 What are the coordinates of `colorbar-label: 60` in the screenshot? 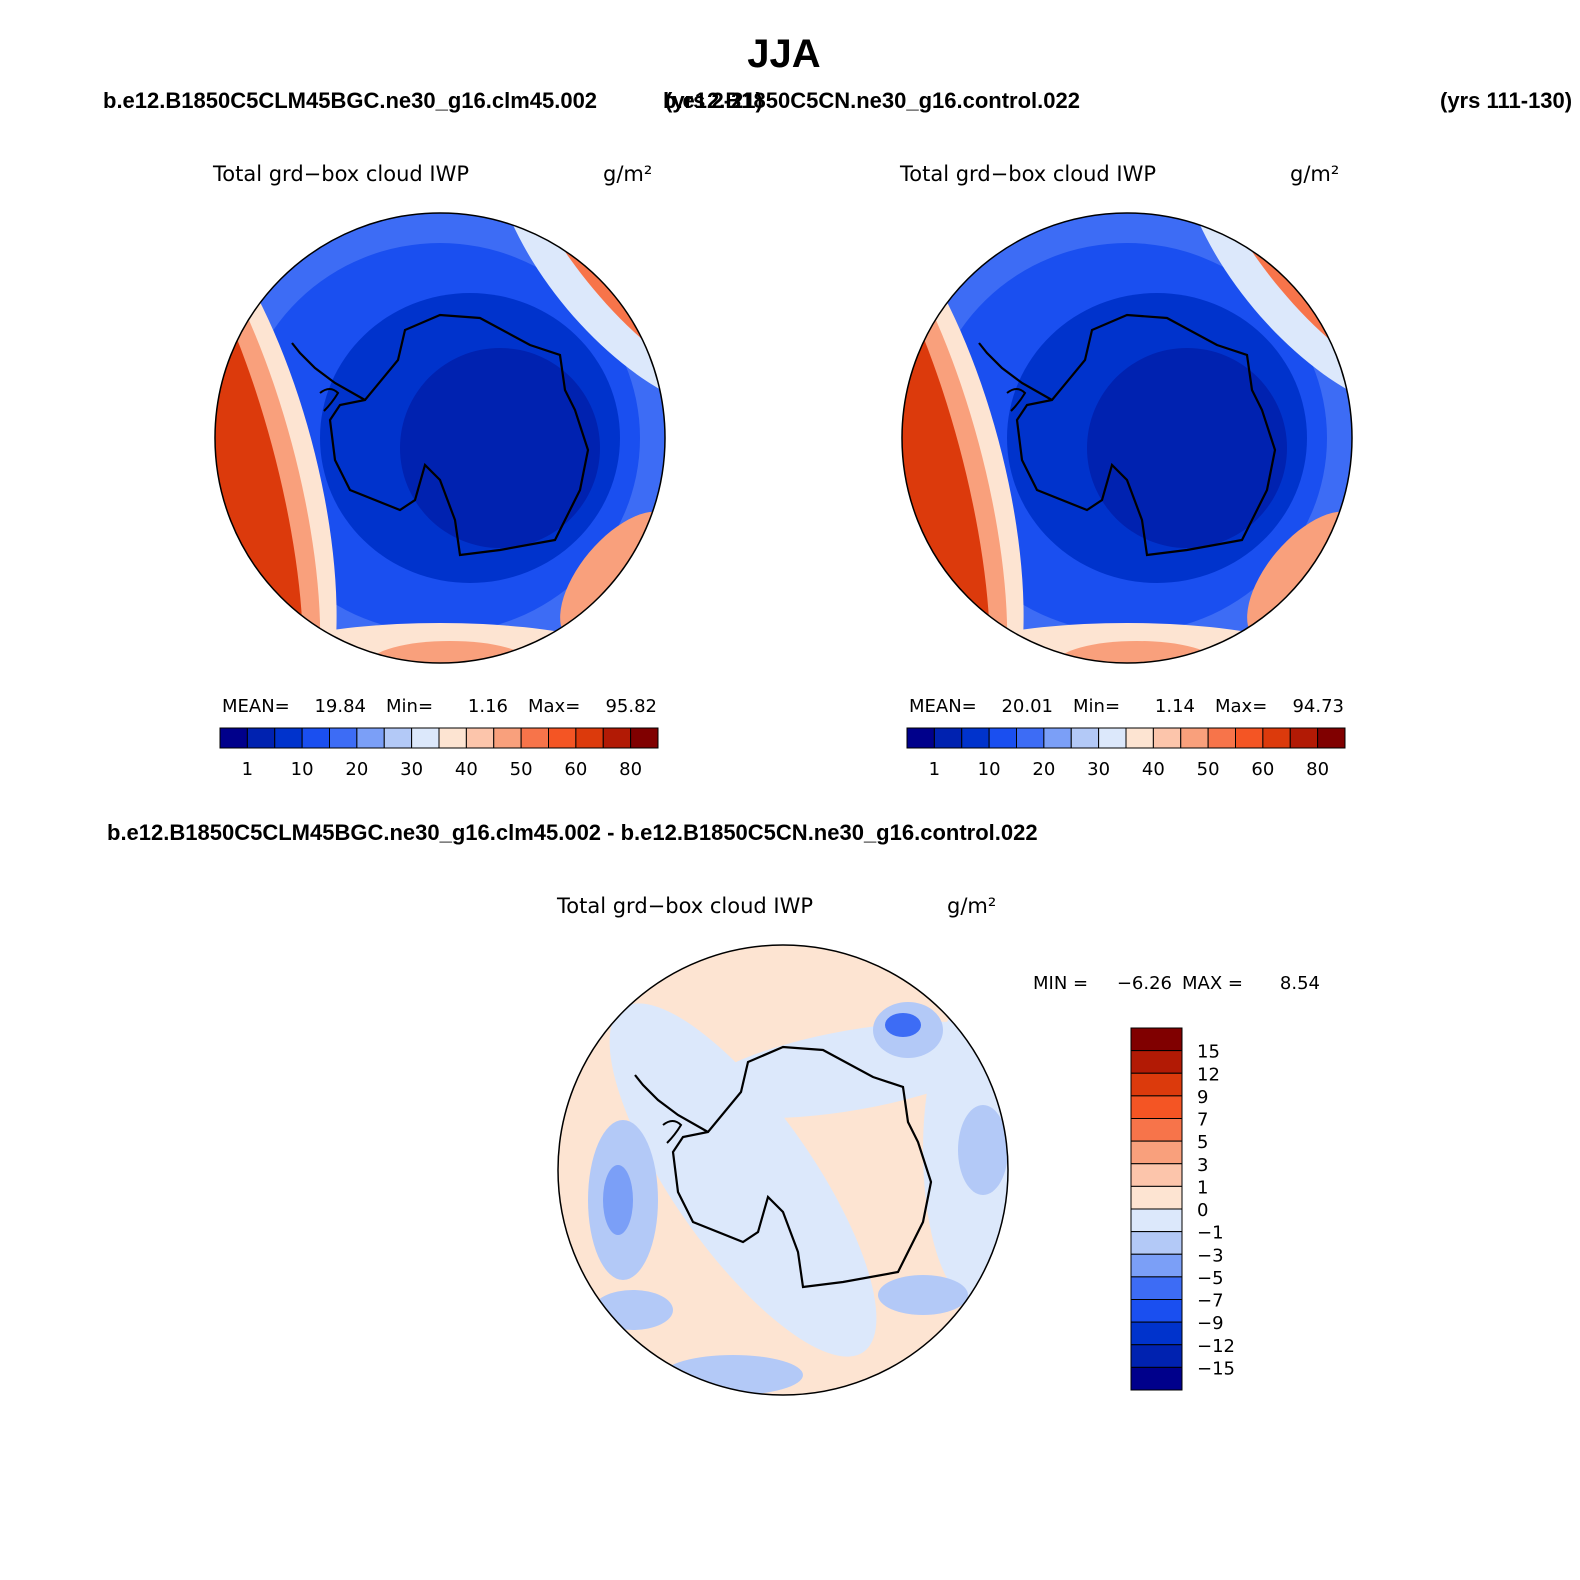 It's located at (1262, 769).